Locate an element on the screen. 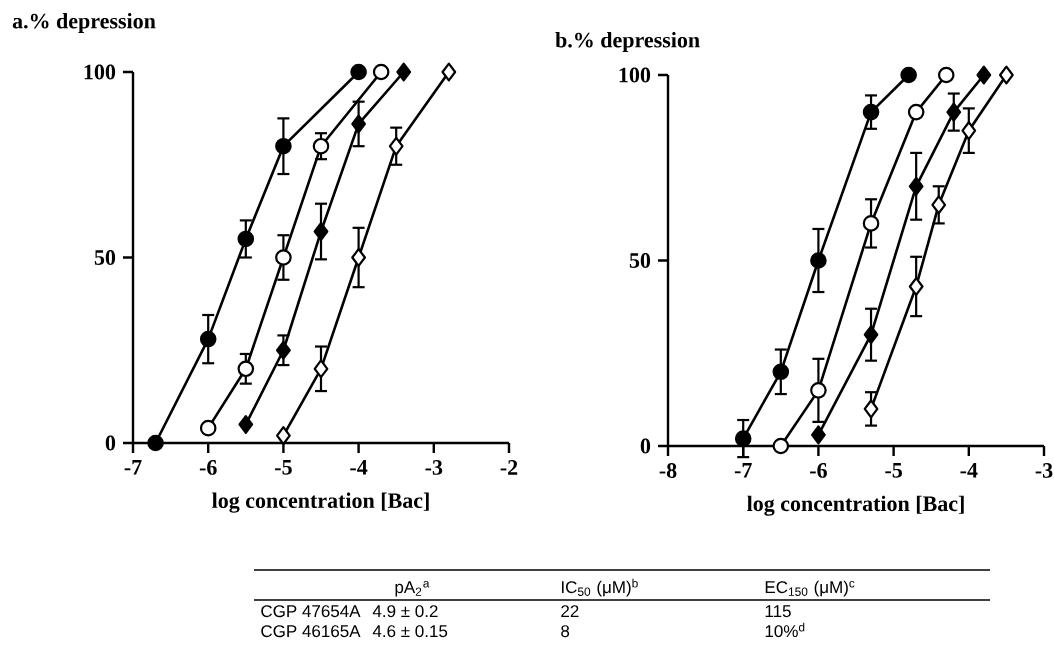 The height and width of the screenshot is (654, 1054). text: CGP 46165A is located at coordinates (311, 631).